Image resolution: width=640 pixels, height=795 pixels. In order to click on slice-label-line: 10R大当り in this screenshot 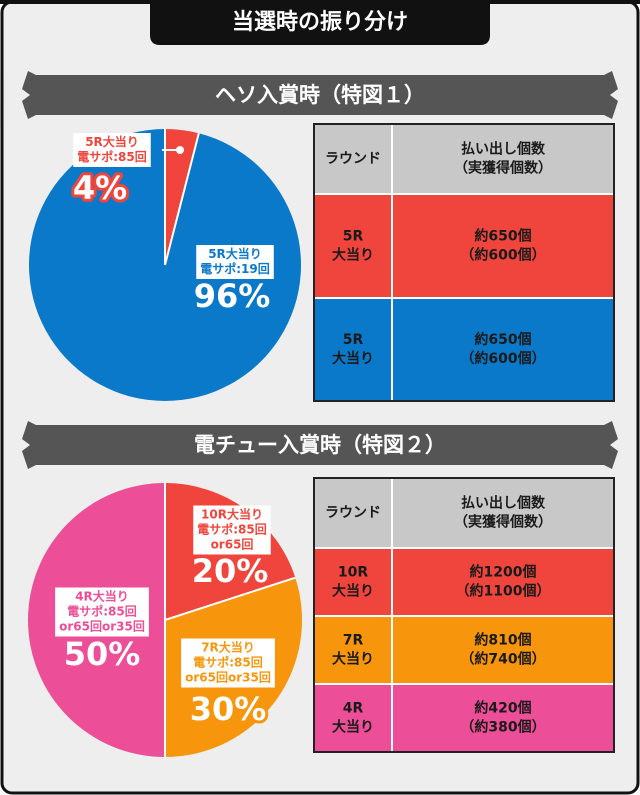, I will do `click(232, 514)`.